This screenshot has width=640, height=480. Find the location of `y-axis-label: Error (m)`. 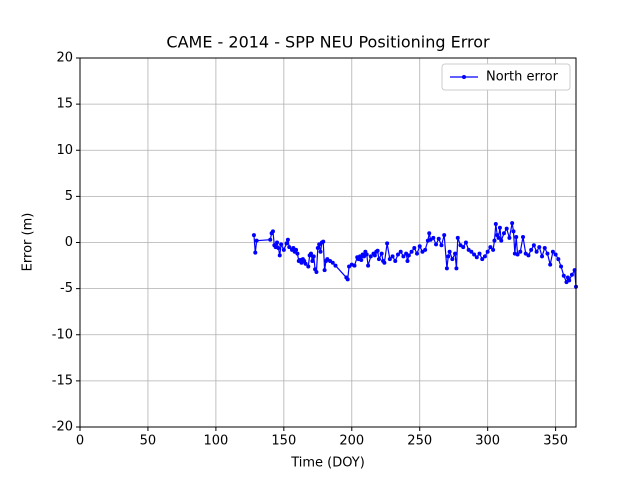

y-axis-label: Error (m) is located at coordinates (28, 242).